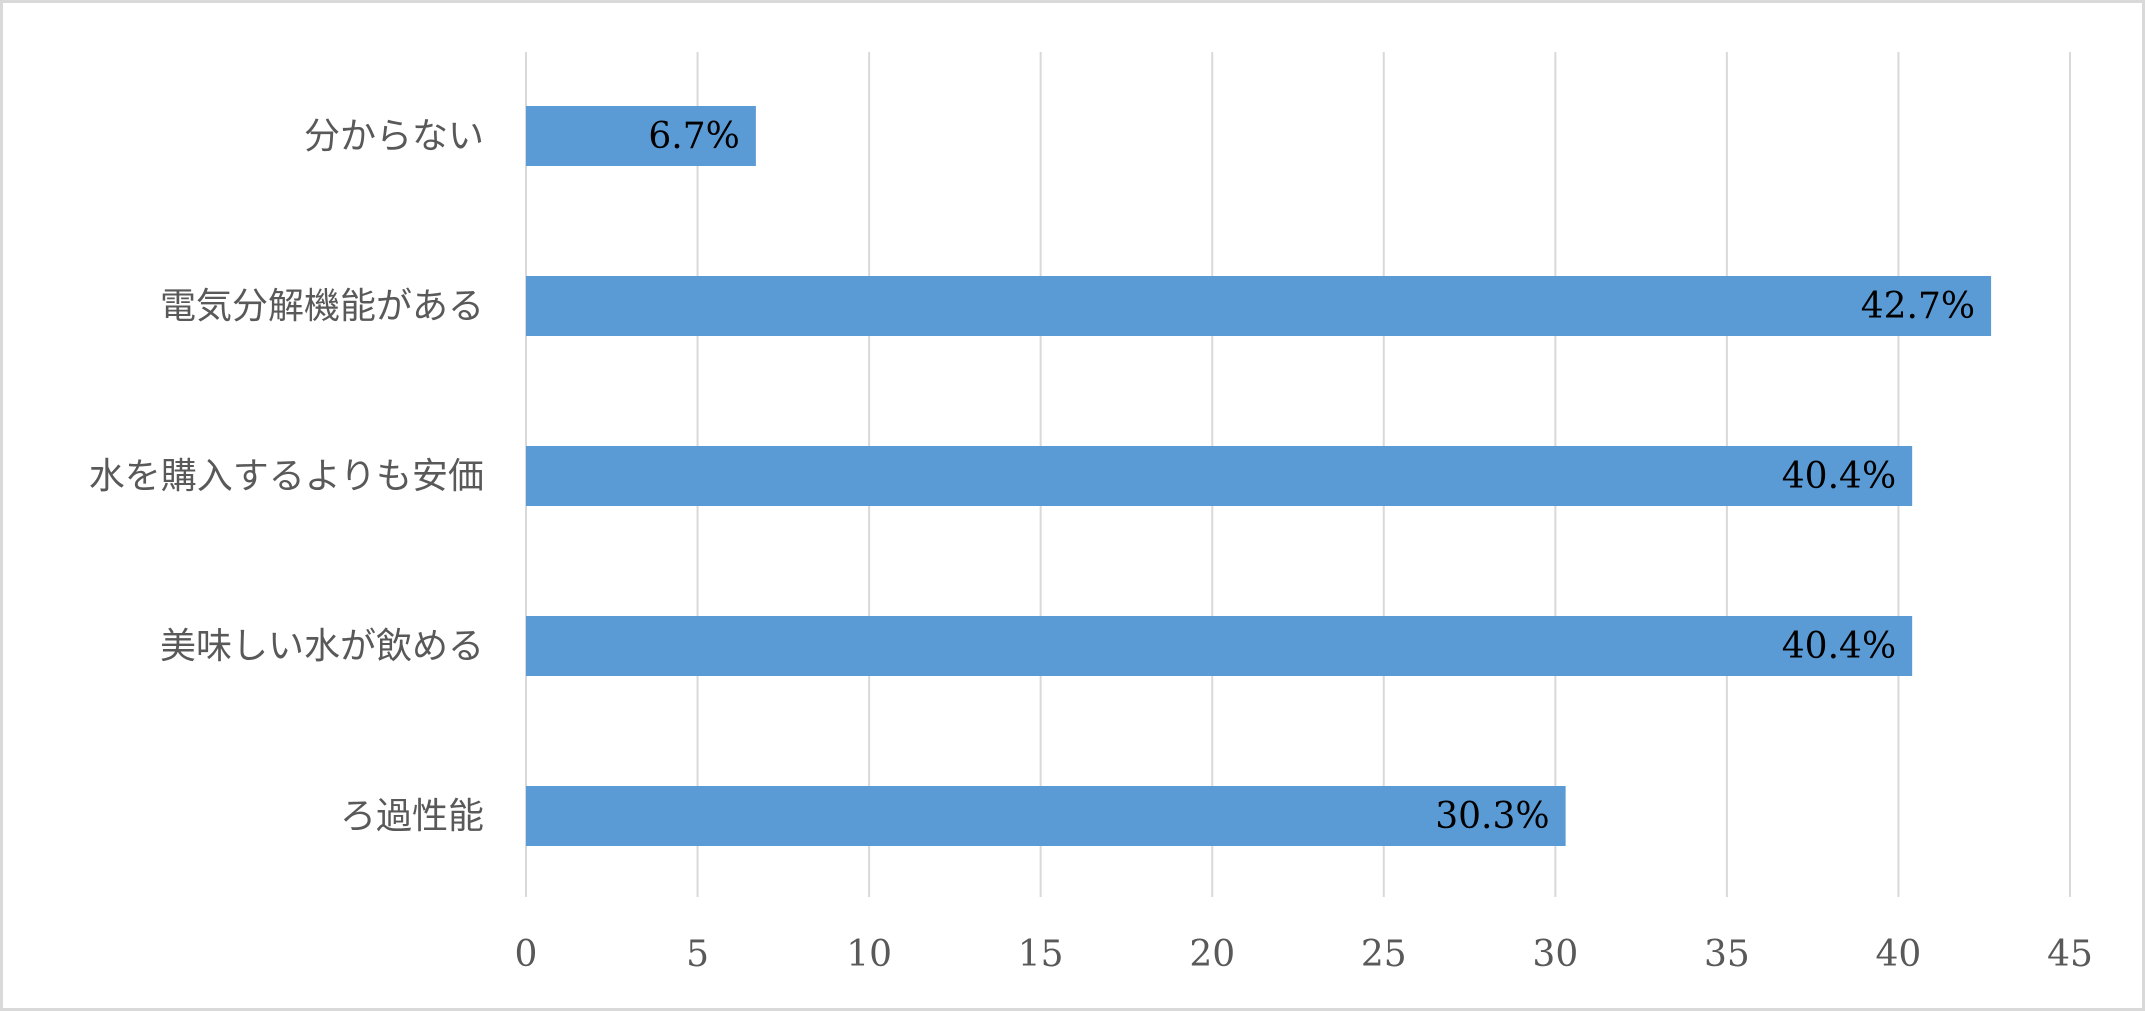 The image size is (2145, 1011). What do you see at coordinates (697, 954) in the screenshot?
I see `x-tick-label: 5` at bounding box center [697, 954].